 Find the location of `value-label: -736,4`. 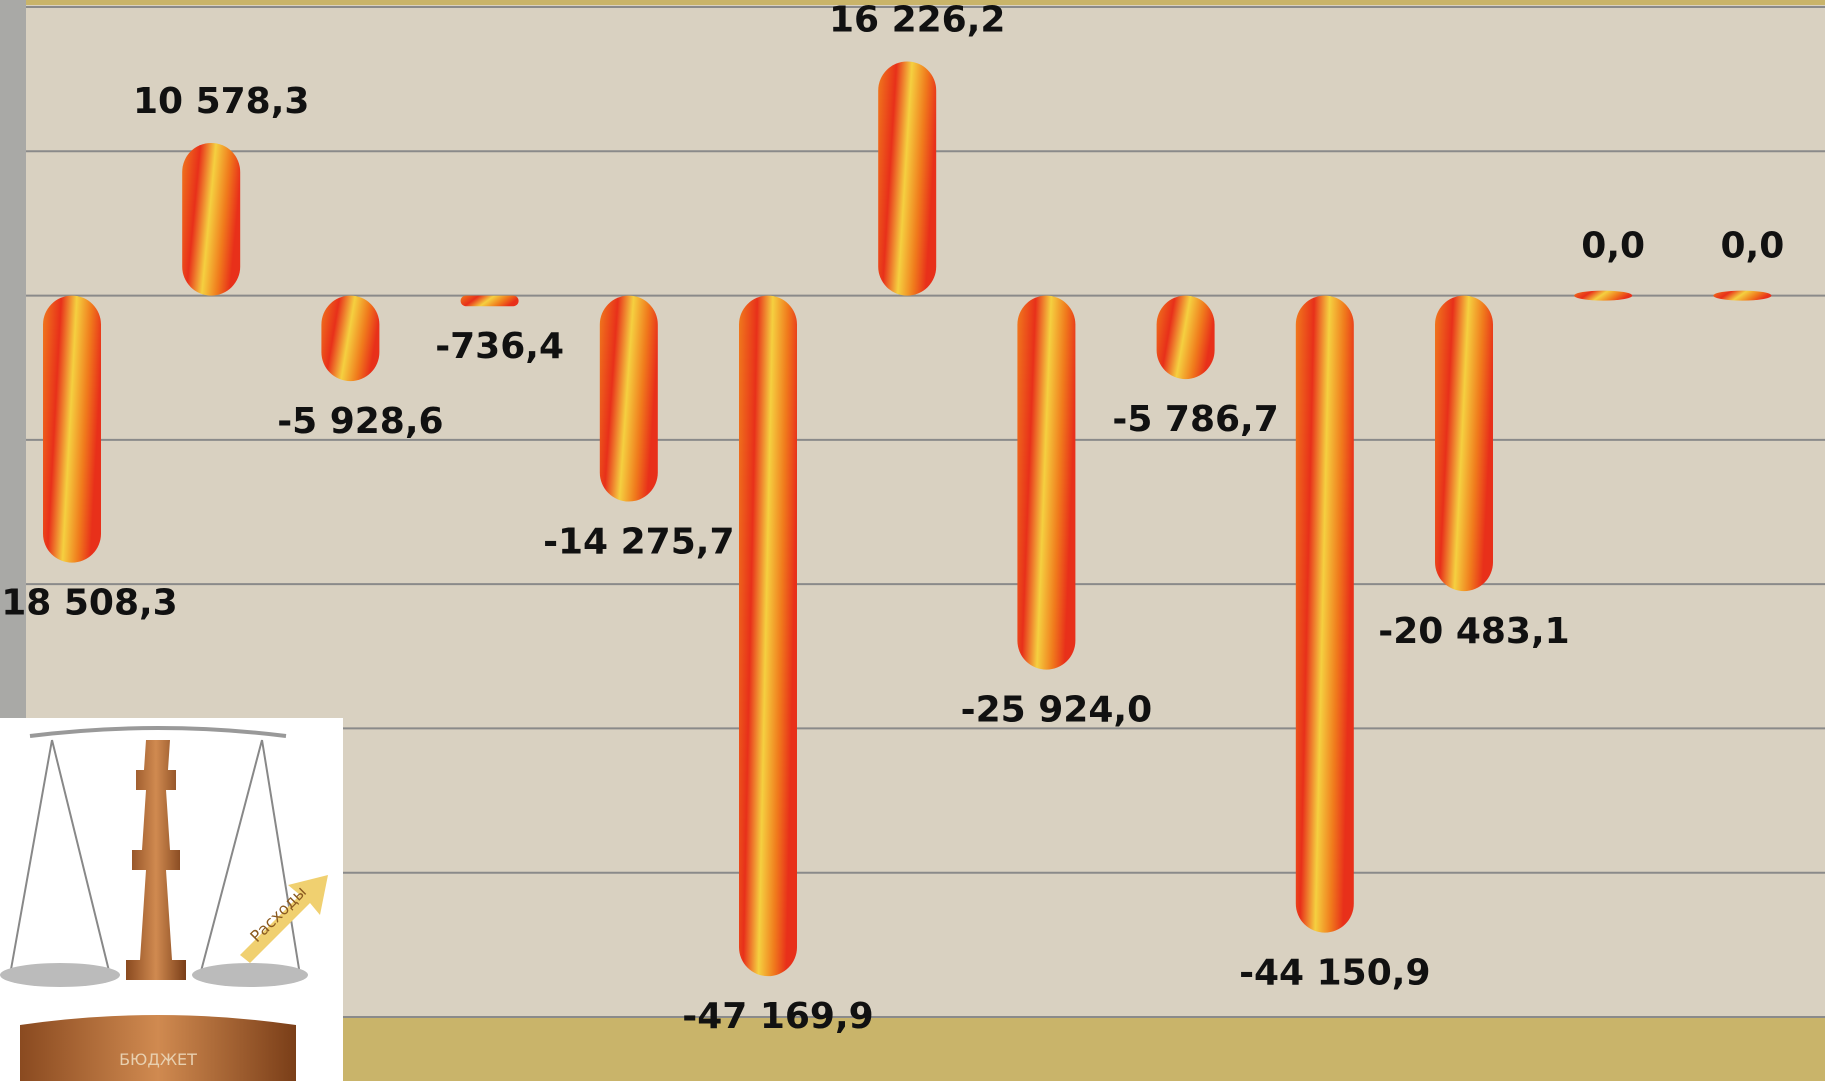

value-label: -736,4 is located at coordinates (499, 346).